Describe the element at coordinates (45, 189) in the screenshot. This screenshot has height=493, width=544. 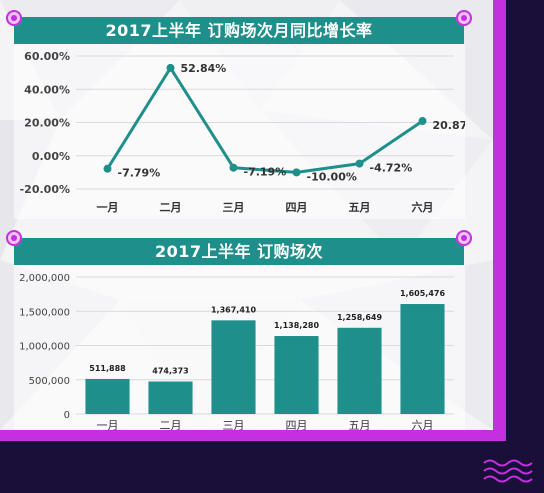
I see `y-tick-label: -20.00%` at that location.